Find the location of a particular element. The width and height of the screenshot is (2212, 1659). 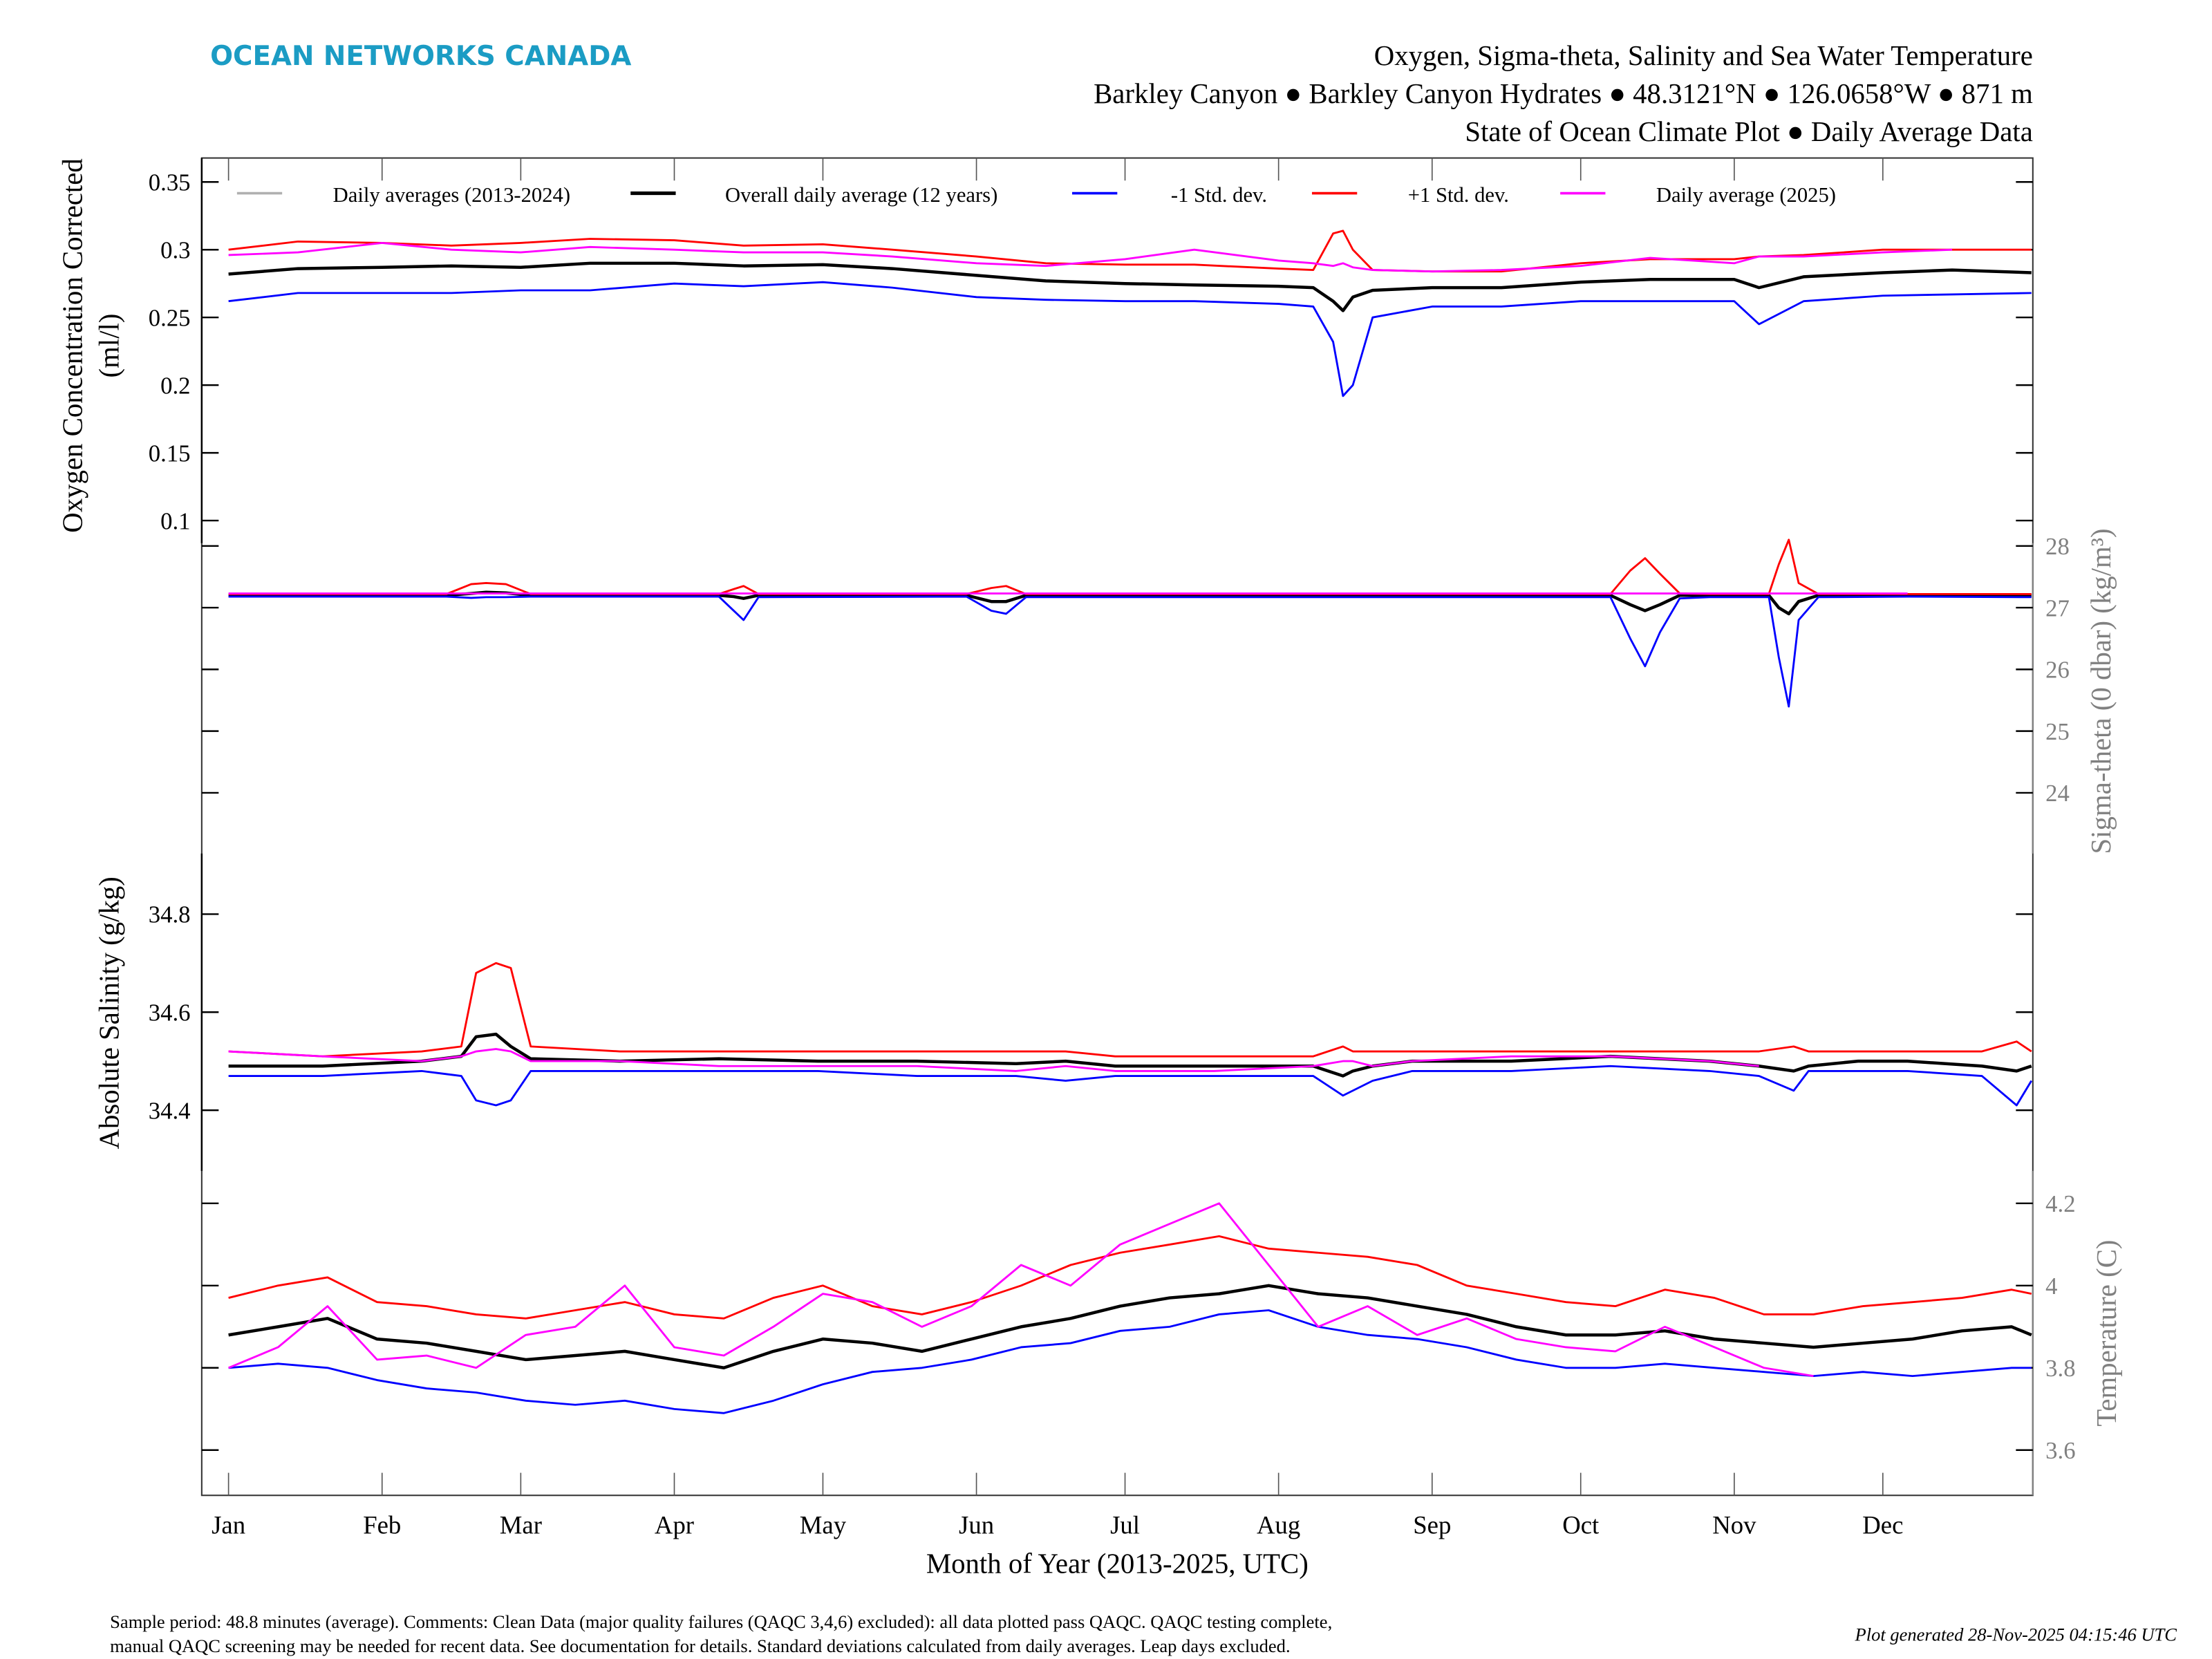

sigma-ylabel: Sigma-theta (0 dbar) (kg/m³) is located at coordinates (2101, 691).